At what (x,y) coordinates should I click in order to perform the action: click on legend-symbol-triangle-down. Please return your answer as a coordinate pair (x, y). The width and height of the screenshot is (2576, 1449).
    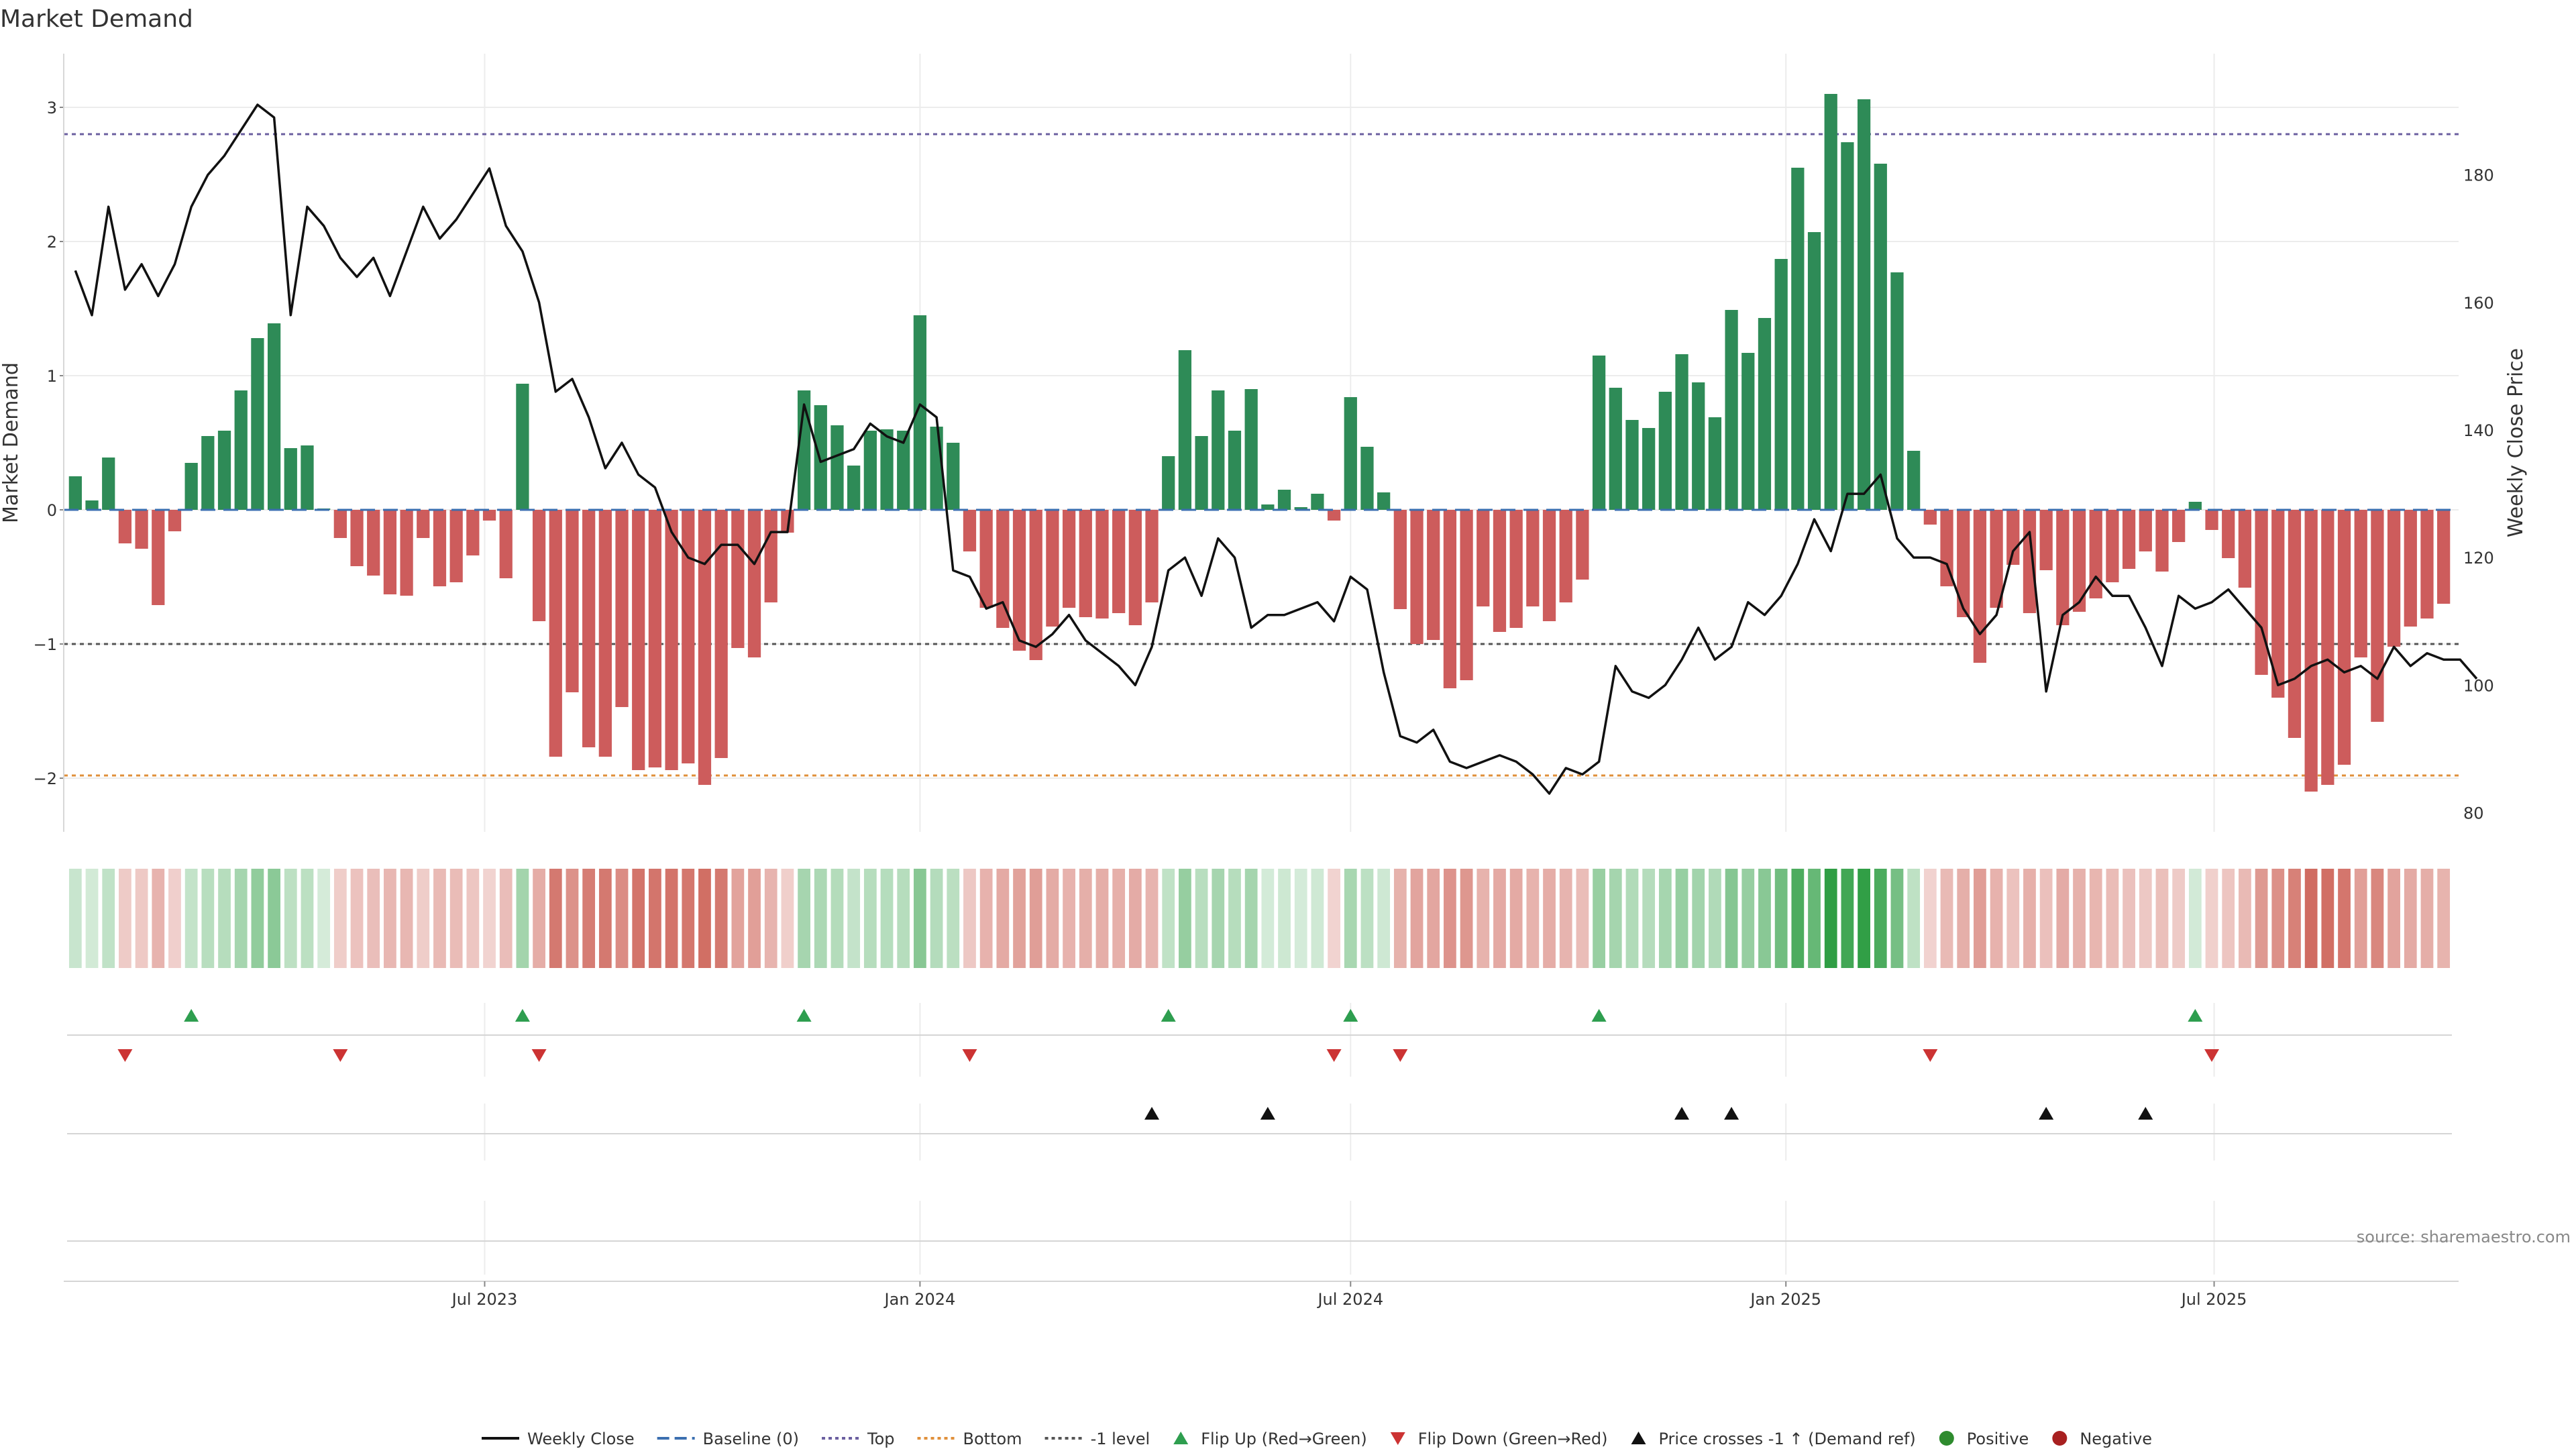
    Looking at the image, I should click on (1397, 1438).